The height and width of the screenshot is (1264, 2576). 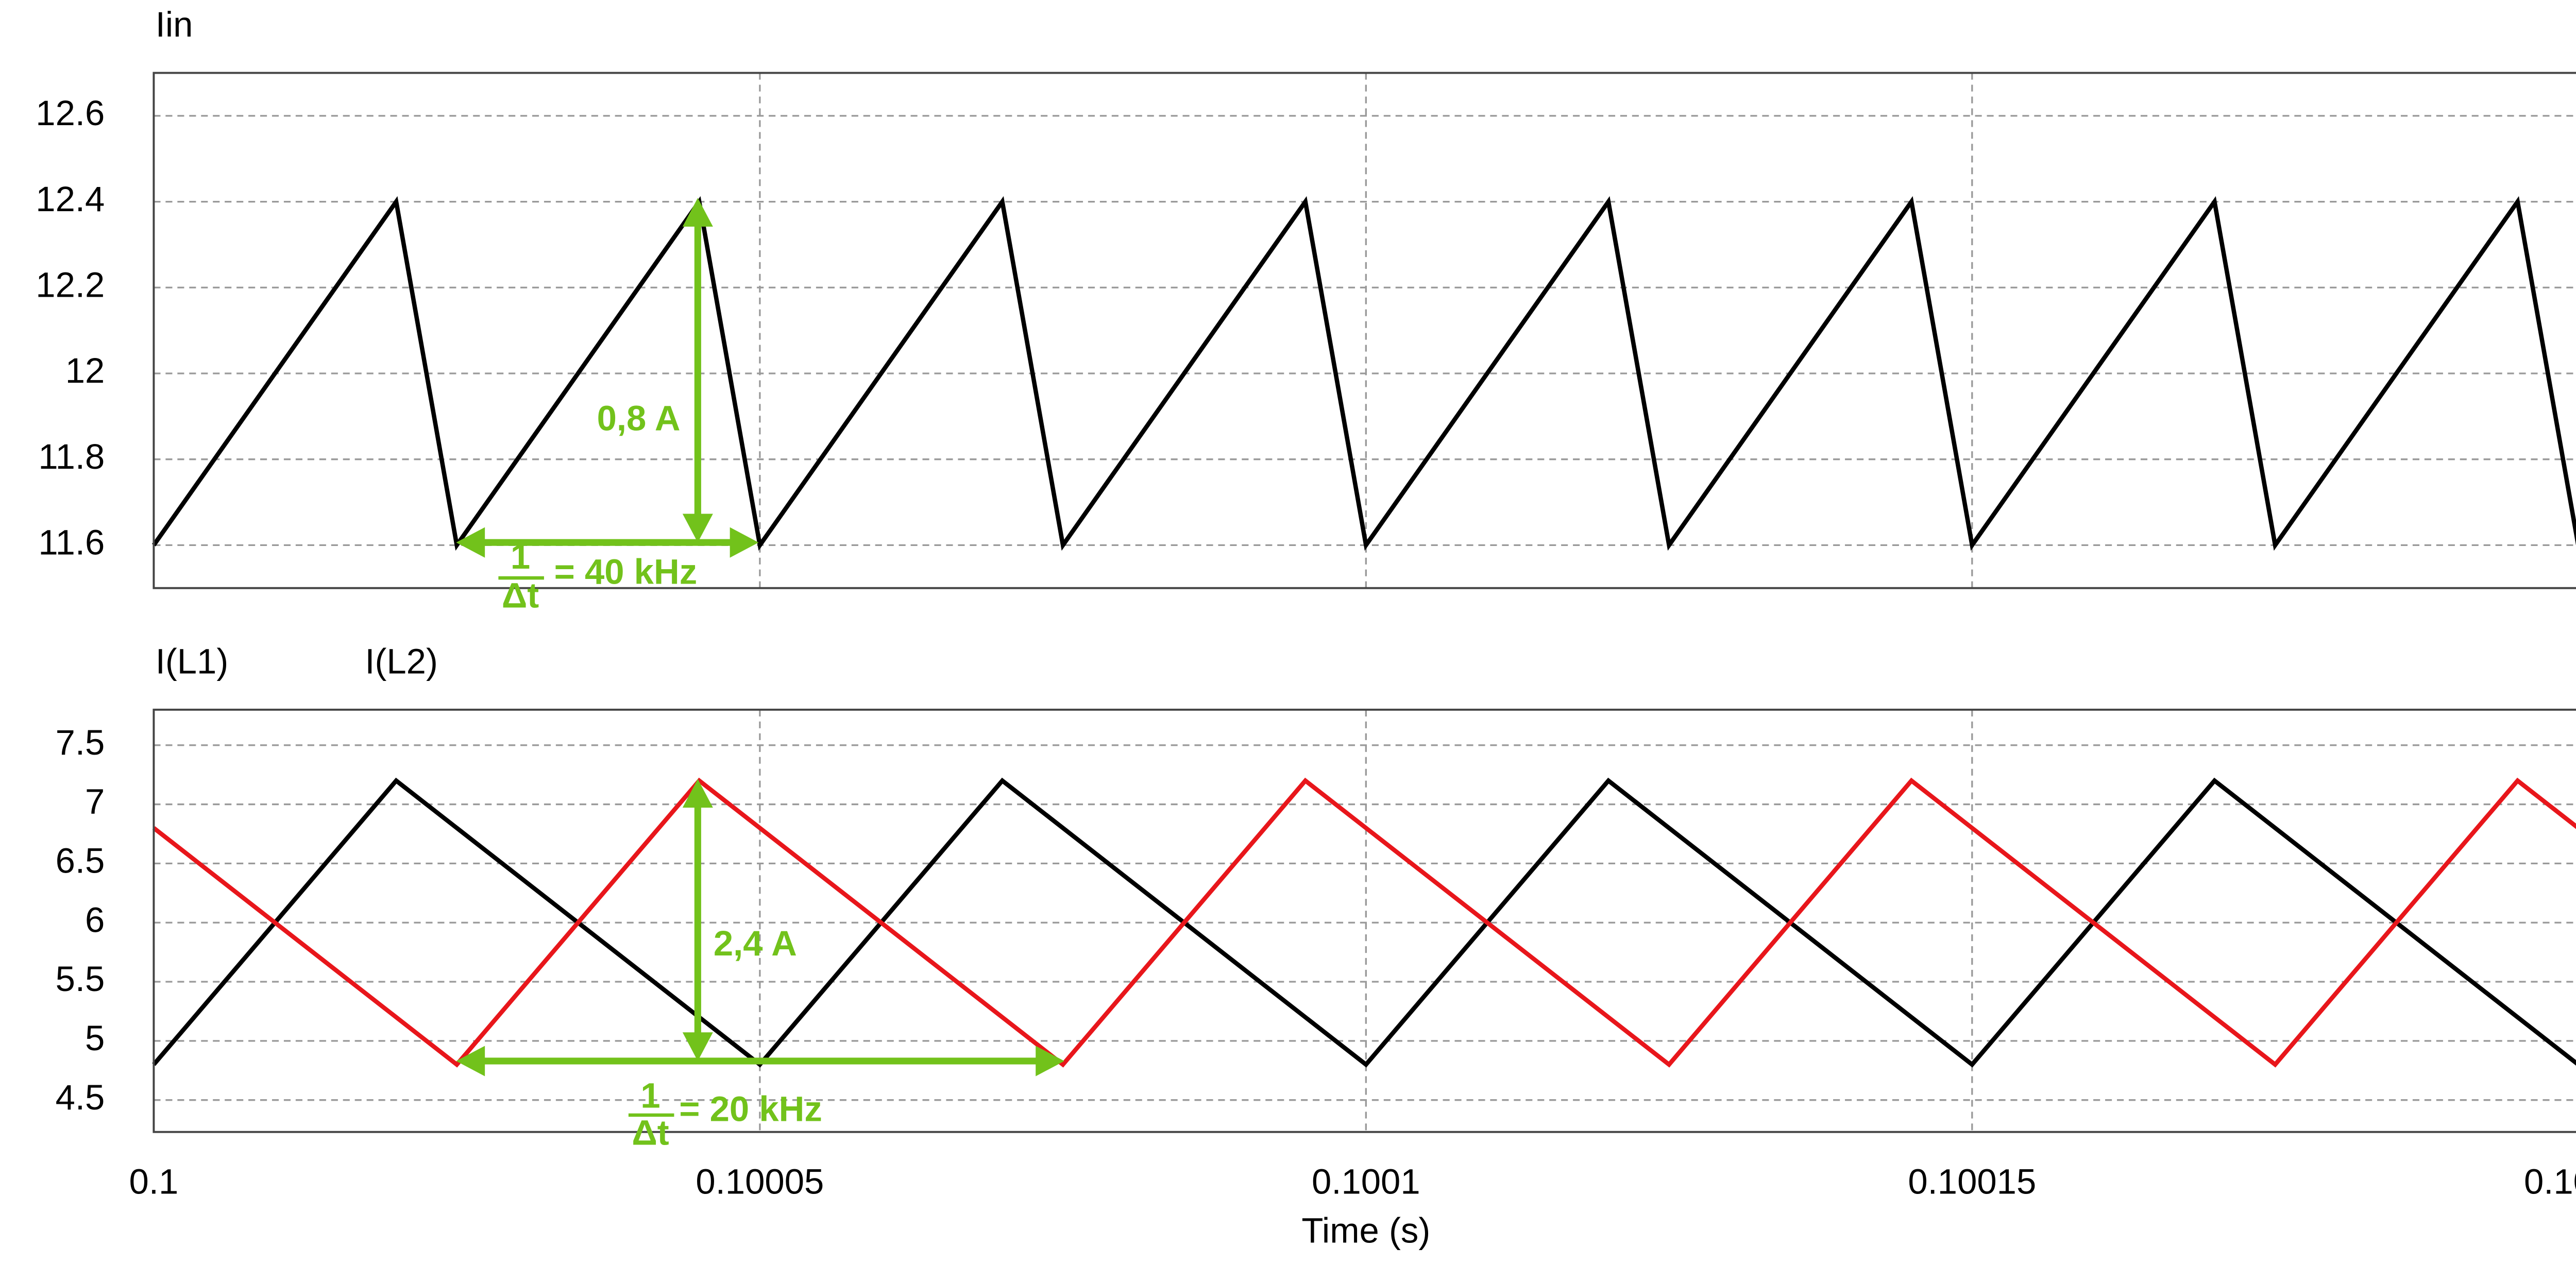 I want to click on annotation: 2,4 A, so click(x=755, y=943).